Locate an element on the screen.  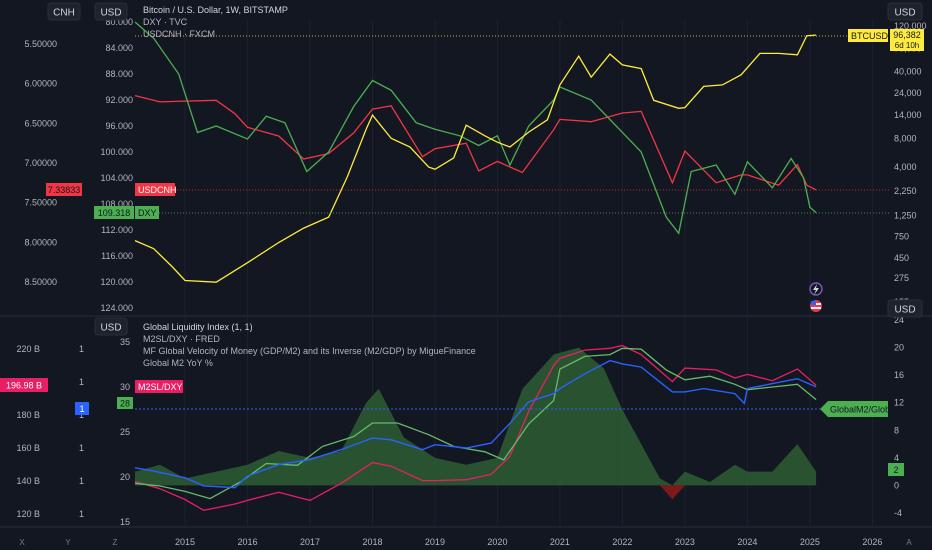
usdcnh-value-text: 7.33833 is located at coordinates (64, 190).